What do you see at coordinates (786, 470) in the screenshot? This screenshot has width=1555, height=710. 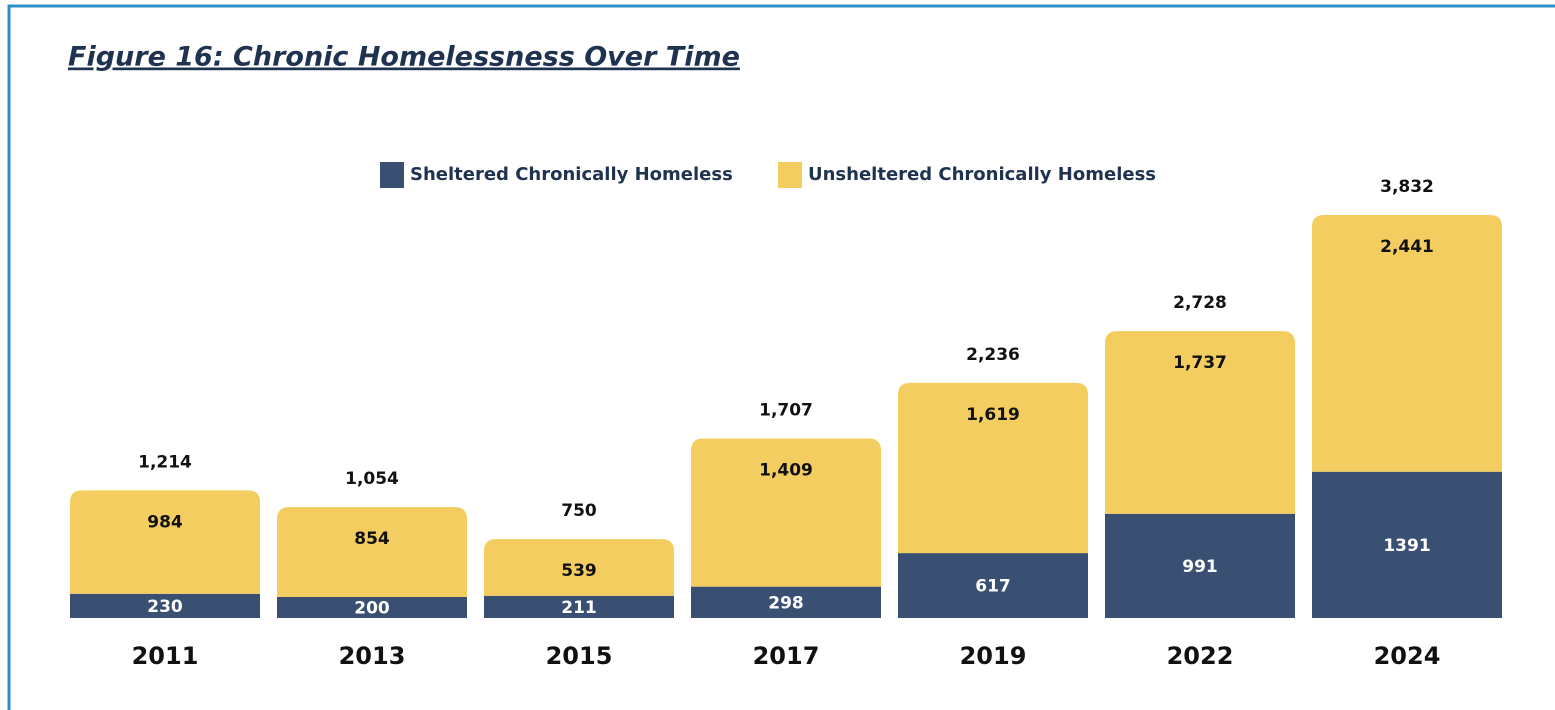 I see `value-label: 1,409` at bounding box center [786, 470].